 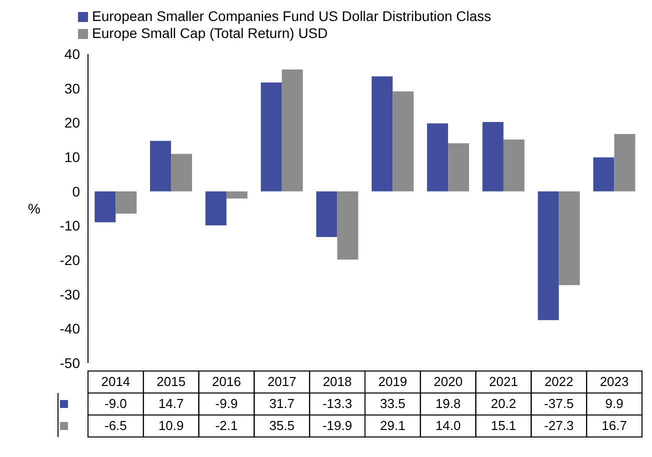 What do you see at coordinates (614, 381) in the screenshot?
I see `x-tick-label: 2023` at bounding box center [614, 381].